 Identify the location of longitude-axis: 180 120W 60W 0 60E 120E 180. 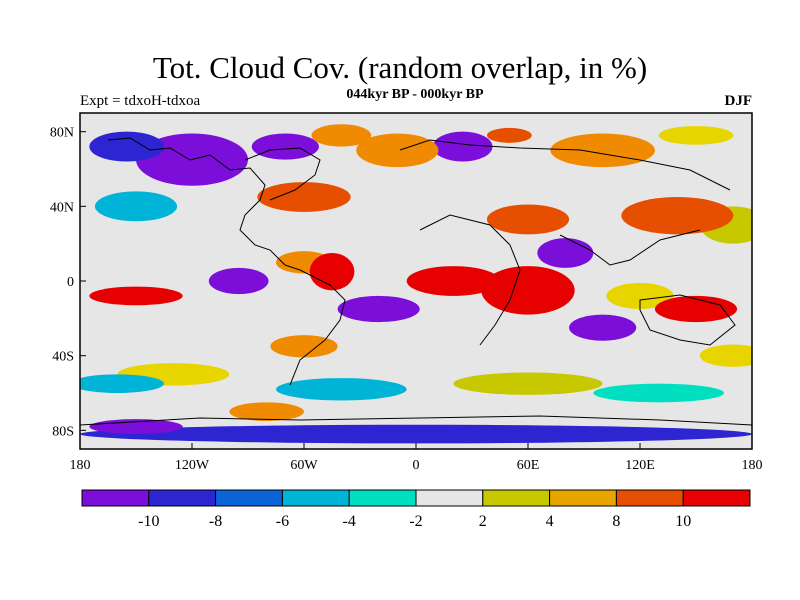
(416, 458).